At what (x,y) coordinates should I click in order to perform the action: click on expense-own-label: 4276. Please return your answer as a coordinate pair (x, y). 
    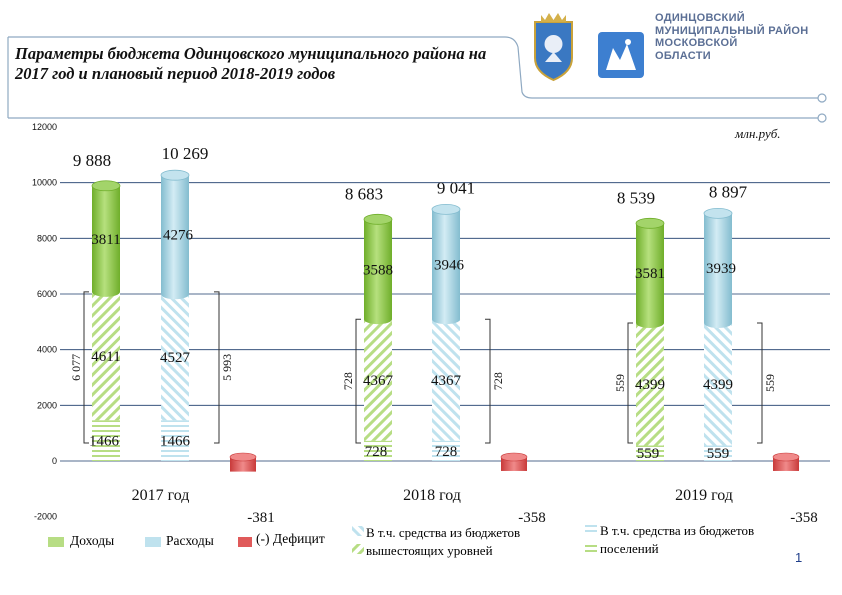
    Looking at the image, I should click on (178, 236).